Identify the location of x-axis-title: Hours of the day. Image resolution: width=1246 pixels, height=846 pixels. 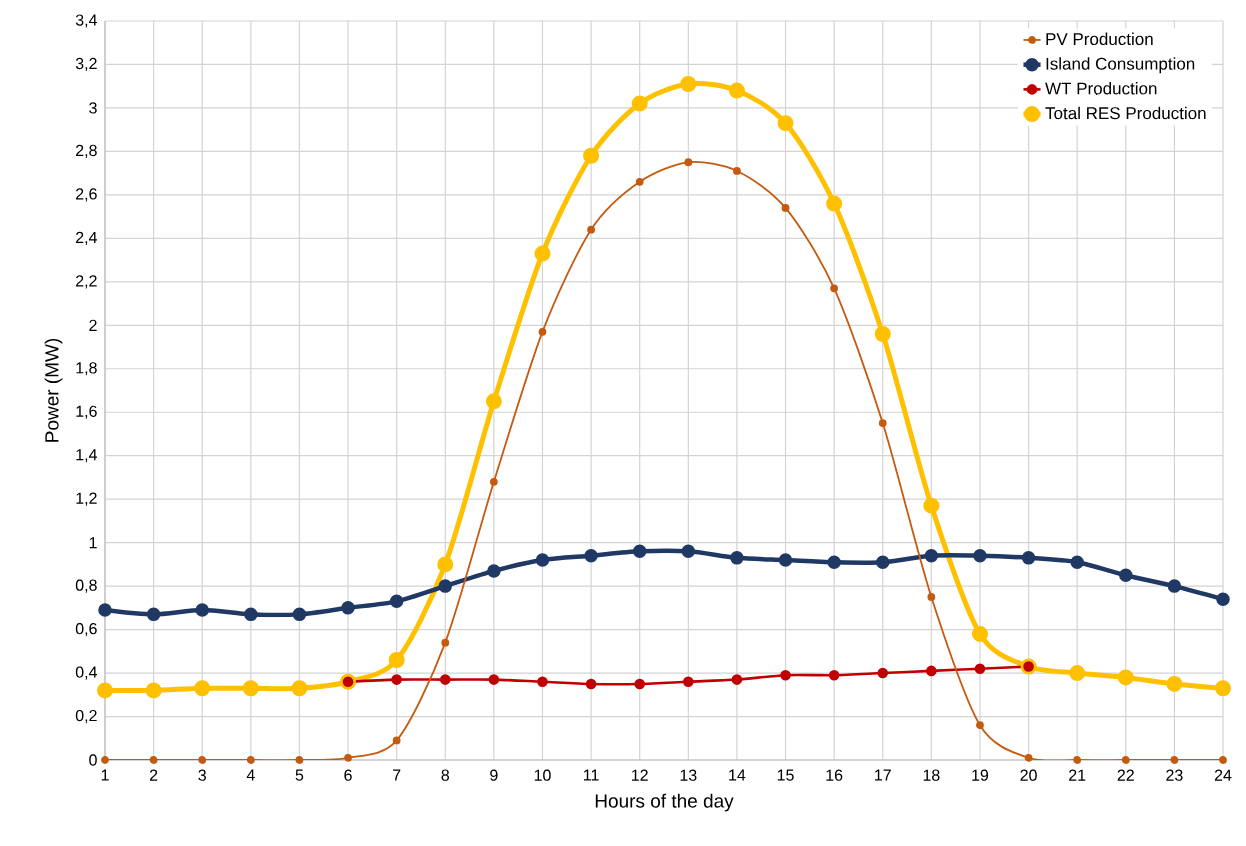
(664, 802).